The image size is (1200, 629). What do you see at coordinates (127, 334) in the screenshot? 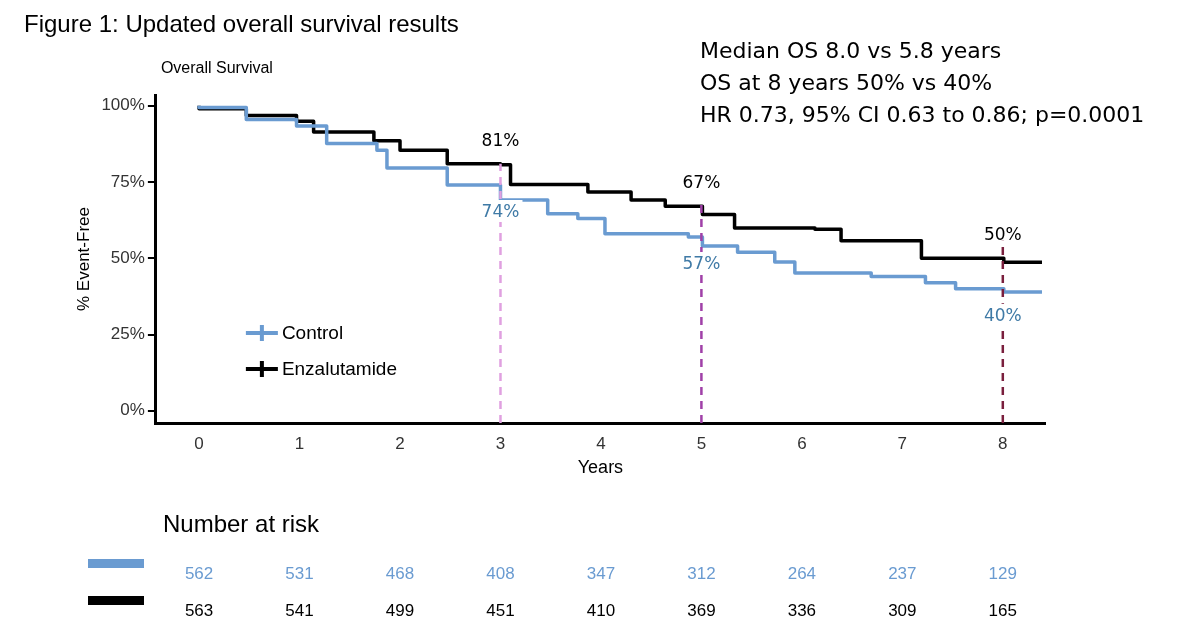
I see `y-tick-label: 25%` at bounding box center [127, 334].